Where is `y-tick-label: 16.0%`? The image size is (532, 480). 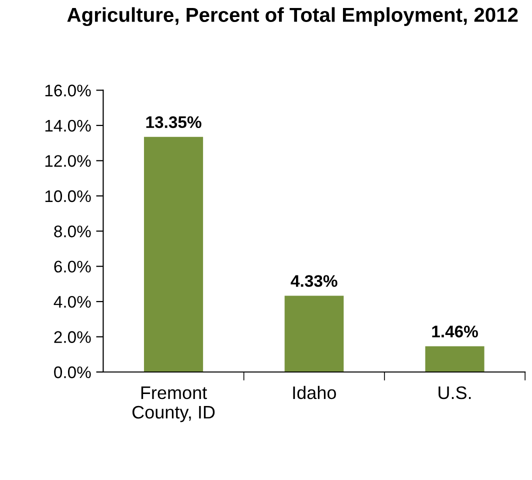 y-tick-label: 16.0% is located at coordinates (68, 90).